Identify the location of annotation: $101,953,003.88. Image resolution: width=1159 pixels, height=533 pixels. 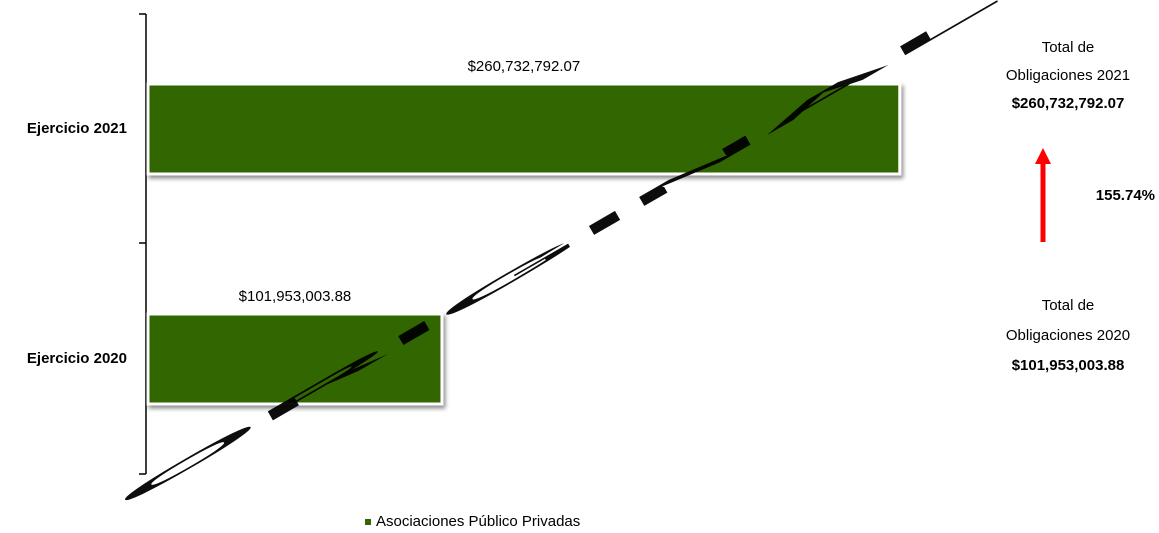
(1068, 365).